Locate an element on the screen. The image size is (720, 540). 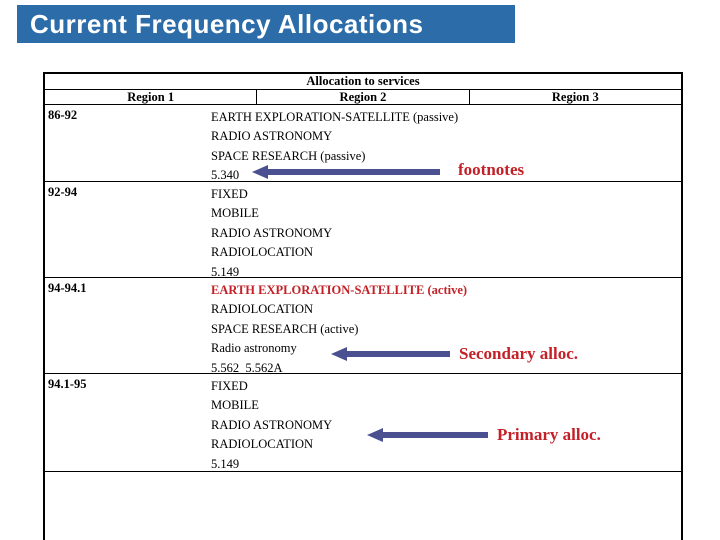
region-1-header: Region 1 is located at coordinates (151, 97).